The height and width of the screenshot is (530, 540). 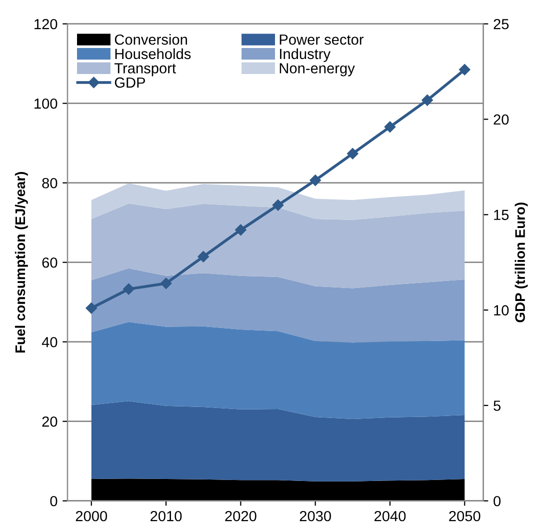 What do you see at coordinates (390, 516) in the screenshot?
I see `x-tick-label: 2040` at bounding box center [390, 516].